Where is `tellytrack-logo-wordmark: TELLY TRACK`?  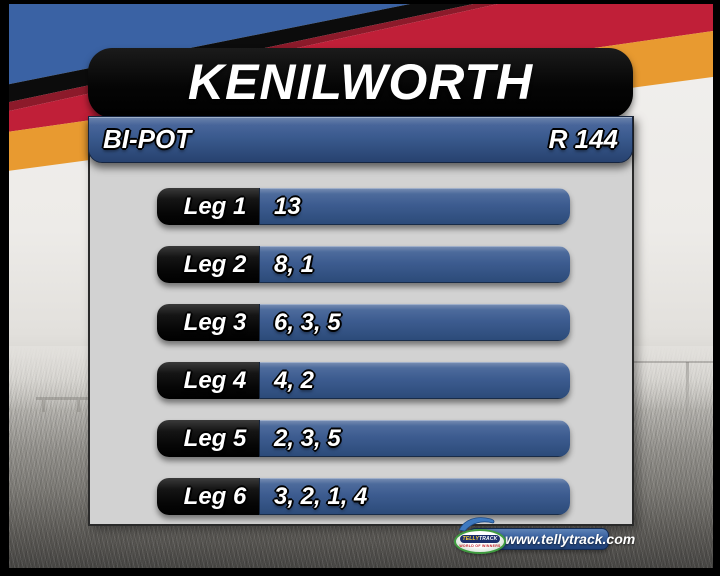
tellytrack-logo-wordmark: TELLY TRACK is located at coordinates (480, 539).